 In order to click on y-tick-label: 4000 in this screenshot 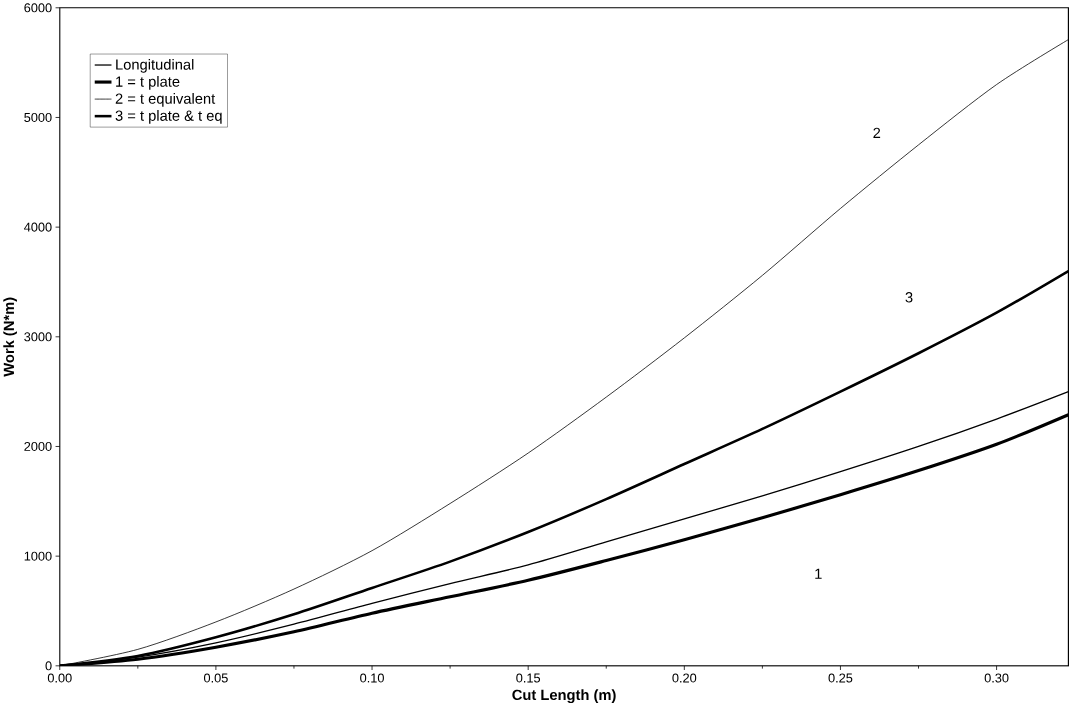, I will do `click(38, 227)`.